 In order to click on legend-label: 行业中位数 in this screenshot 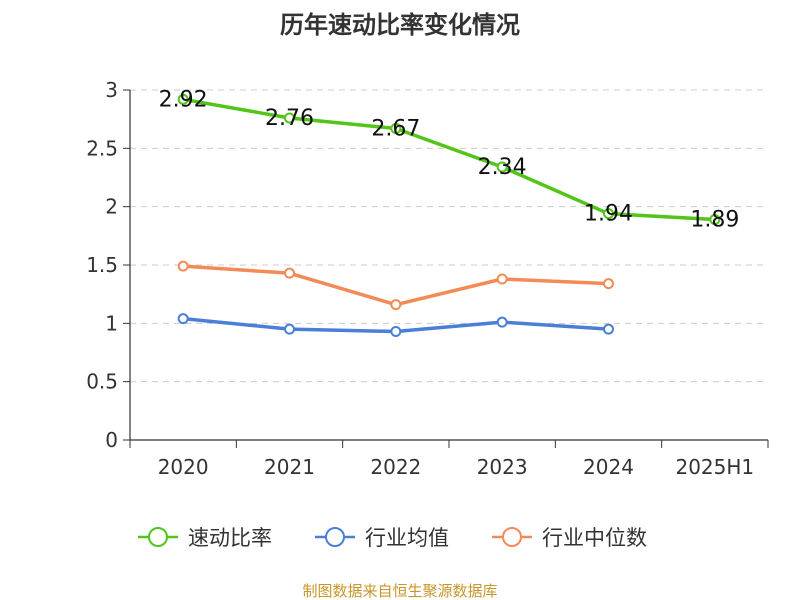, I will do `click(594, 538)`.